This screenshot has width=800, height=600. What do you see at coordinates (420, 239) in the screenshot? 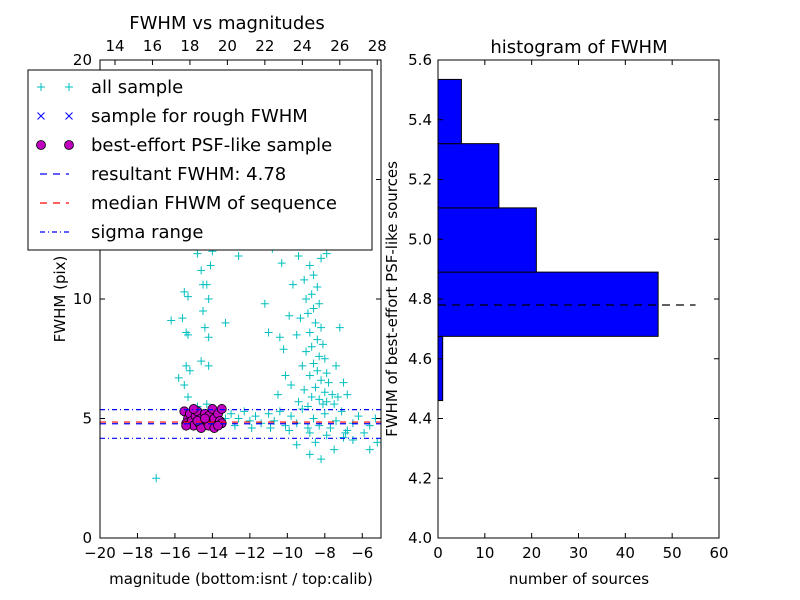
I see `y-tick-label: 5.0` at bounding box center [420, 239].